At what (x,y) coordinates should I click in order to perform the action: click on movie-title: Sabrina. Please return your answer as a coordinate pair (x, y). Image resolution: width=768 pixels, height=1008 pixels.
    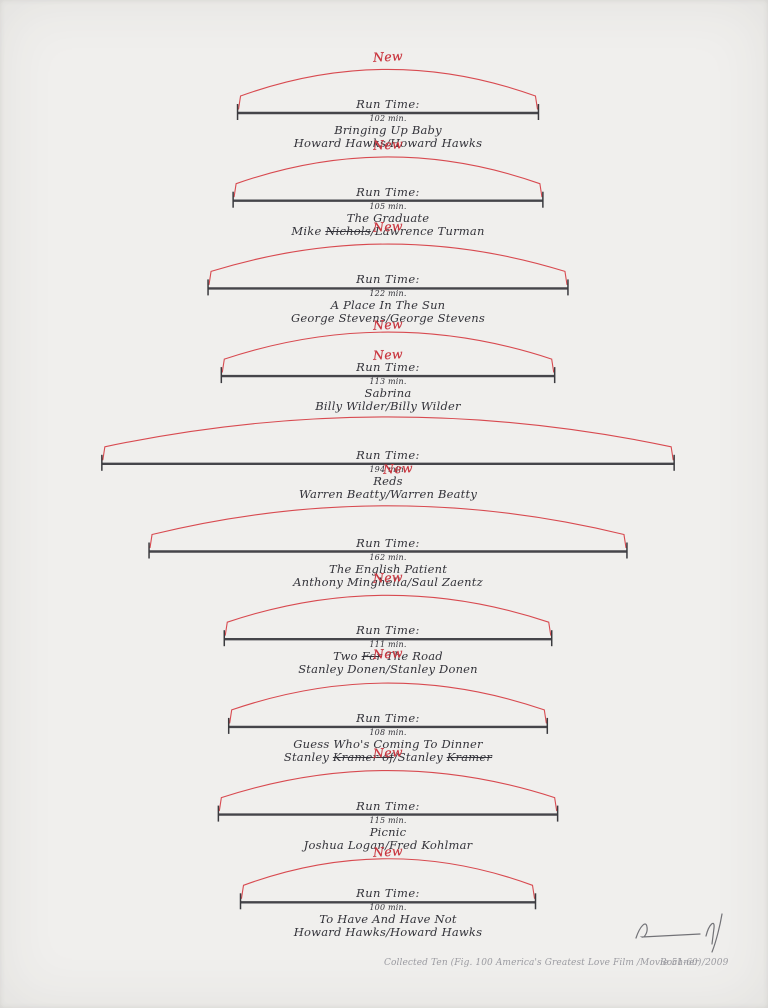
    Looking at the image, I should click on (388, 393).